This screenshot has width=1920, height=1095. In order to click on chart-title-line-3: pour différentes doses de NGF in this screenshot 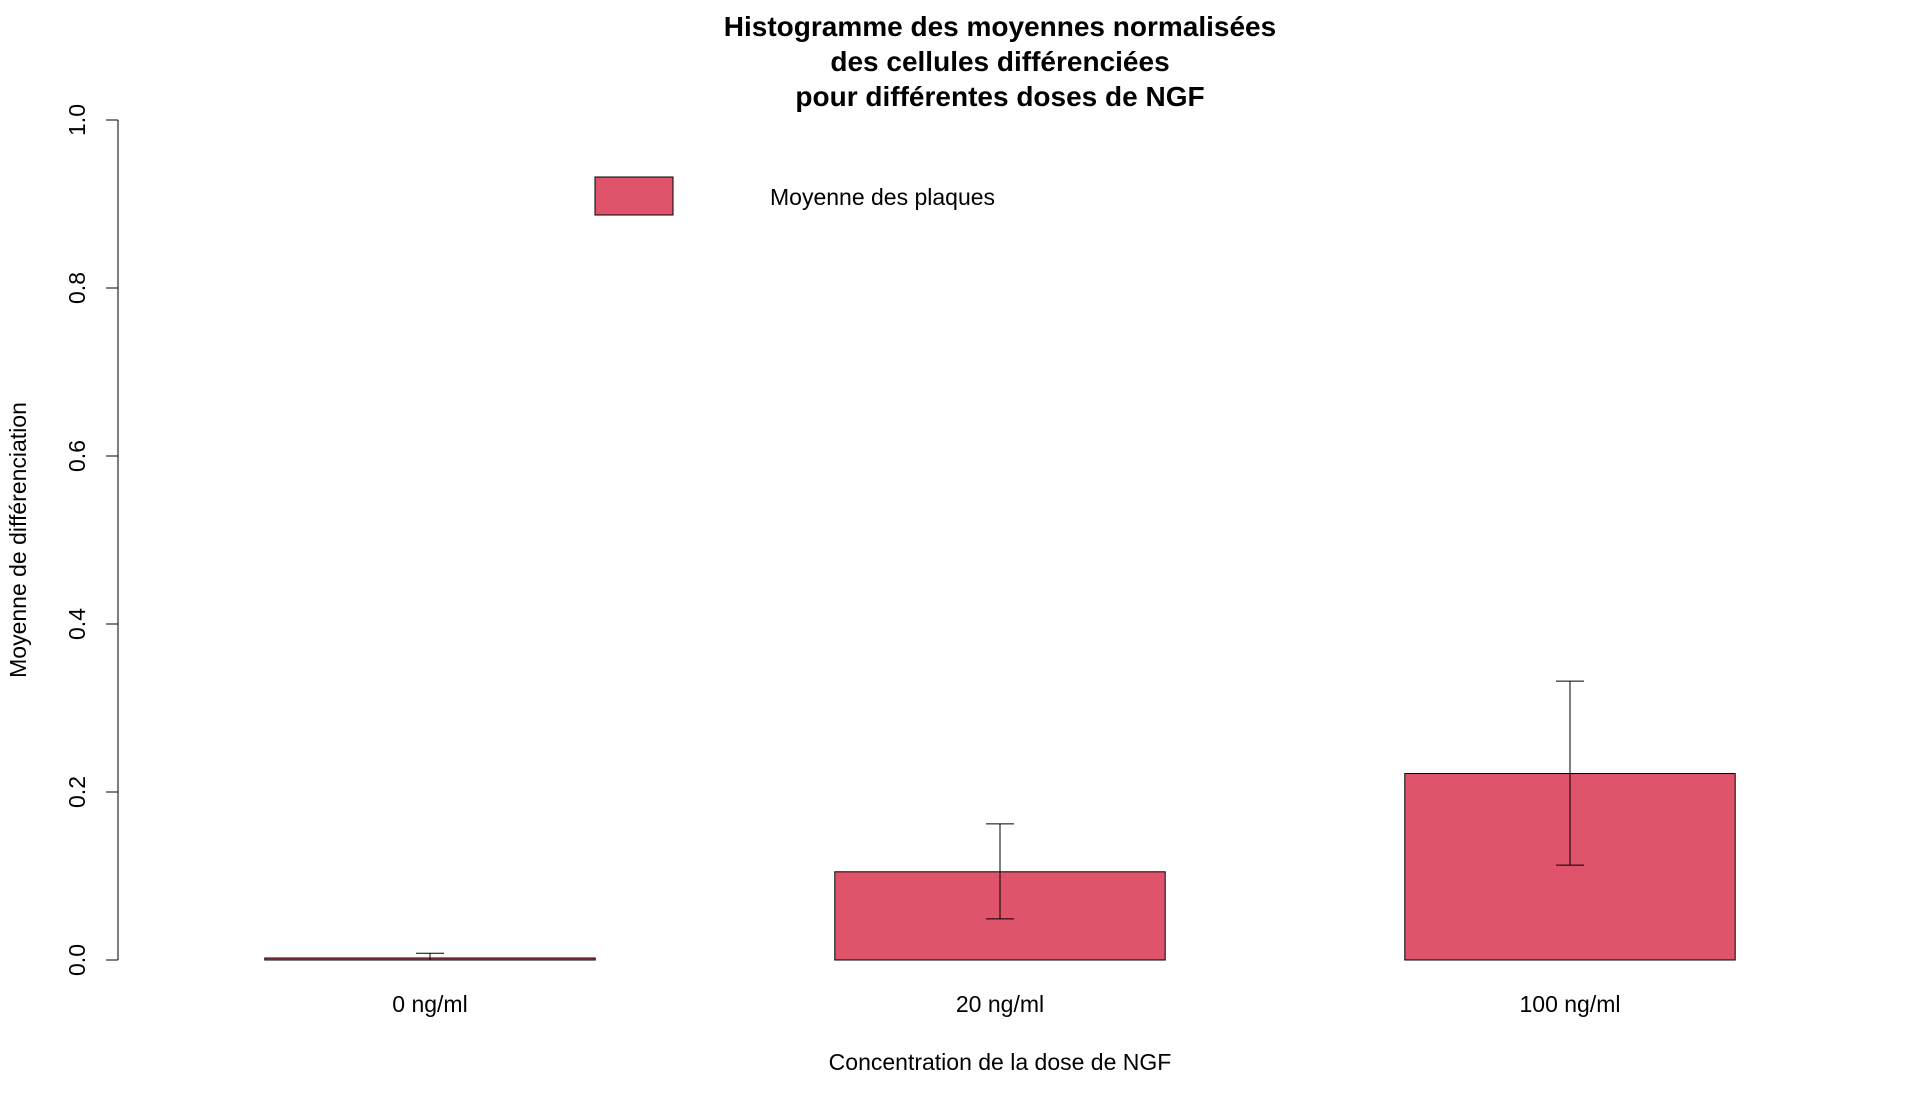, I will do `click(999, 96)`.